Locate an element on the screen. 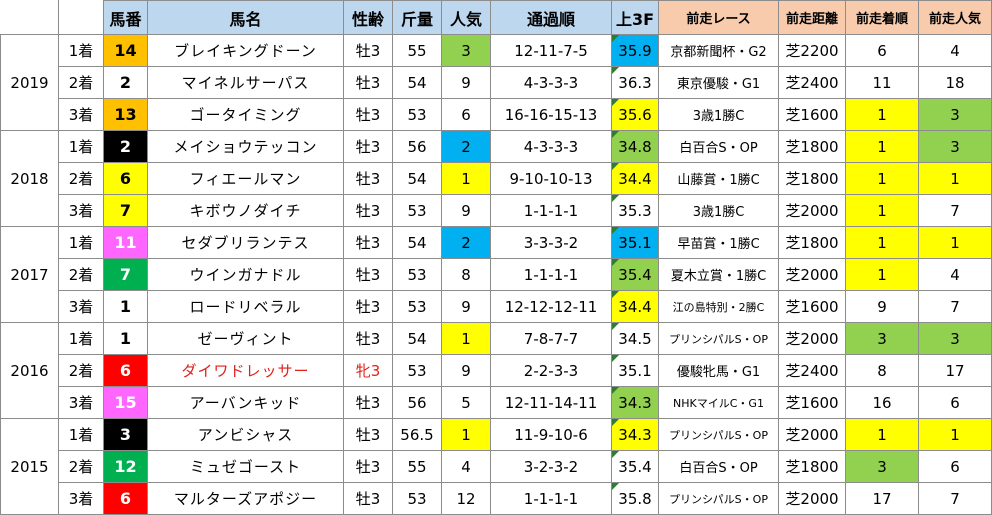  popularity-cell: 2 is located at coordinates (466, 242).